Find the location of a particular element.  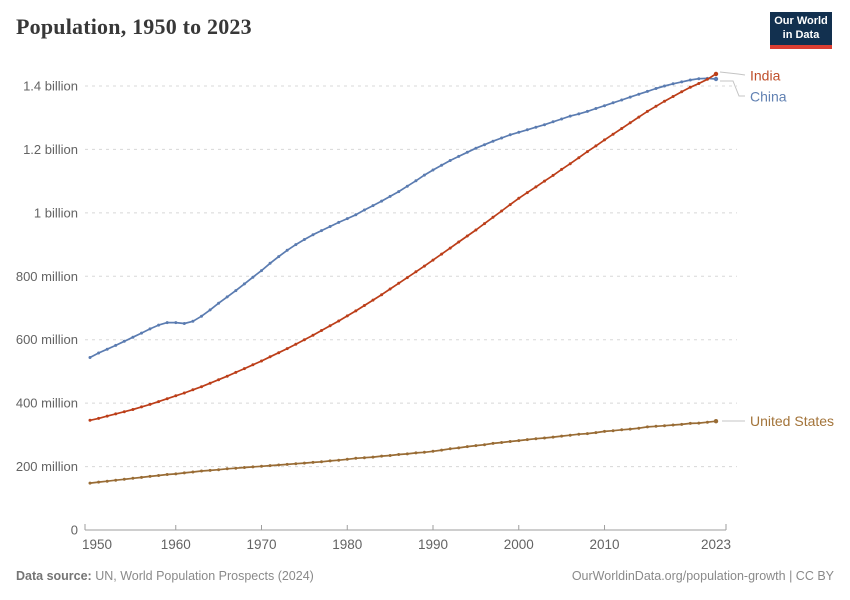

series-point-china-2011 is located at coordinates (613, 103).